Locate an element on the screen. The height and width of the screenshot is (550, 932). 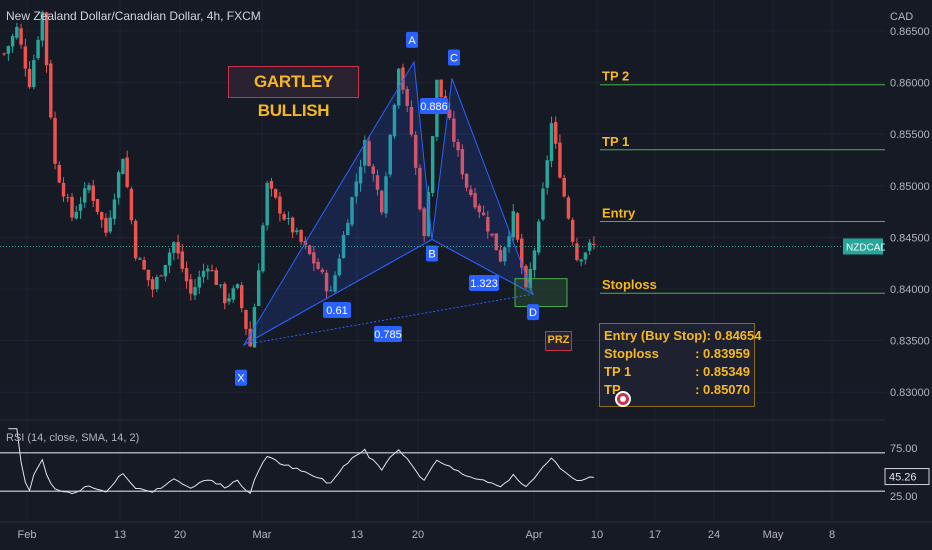
time-tick-0: Feb is located at coordinates (27, 535).